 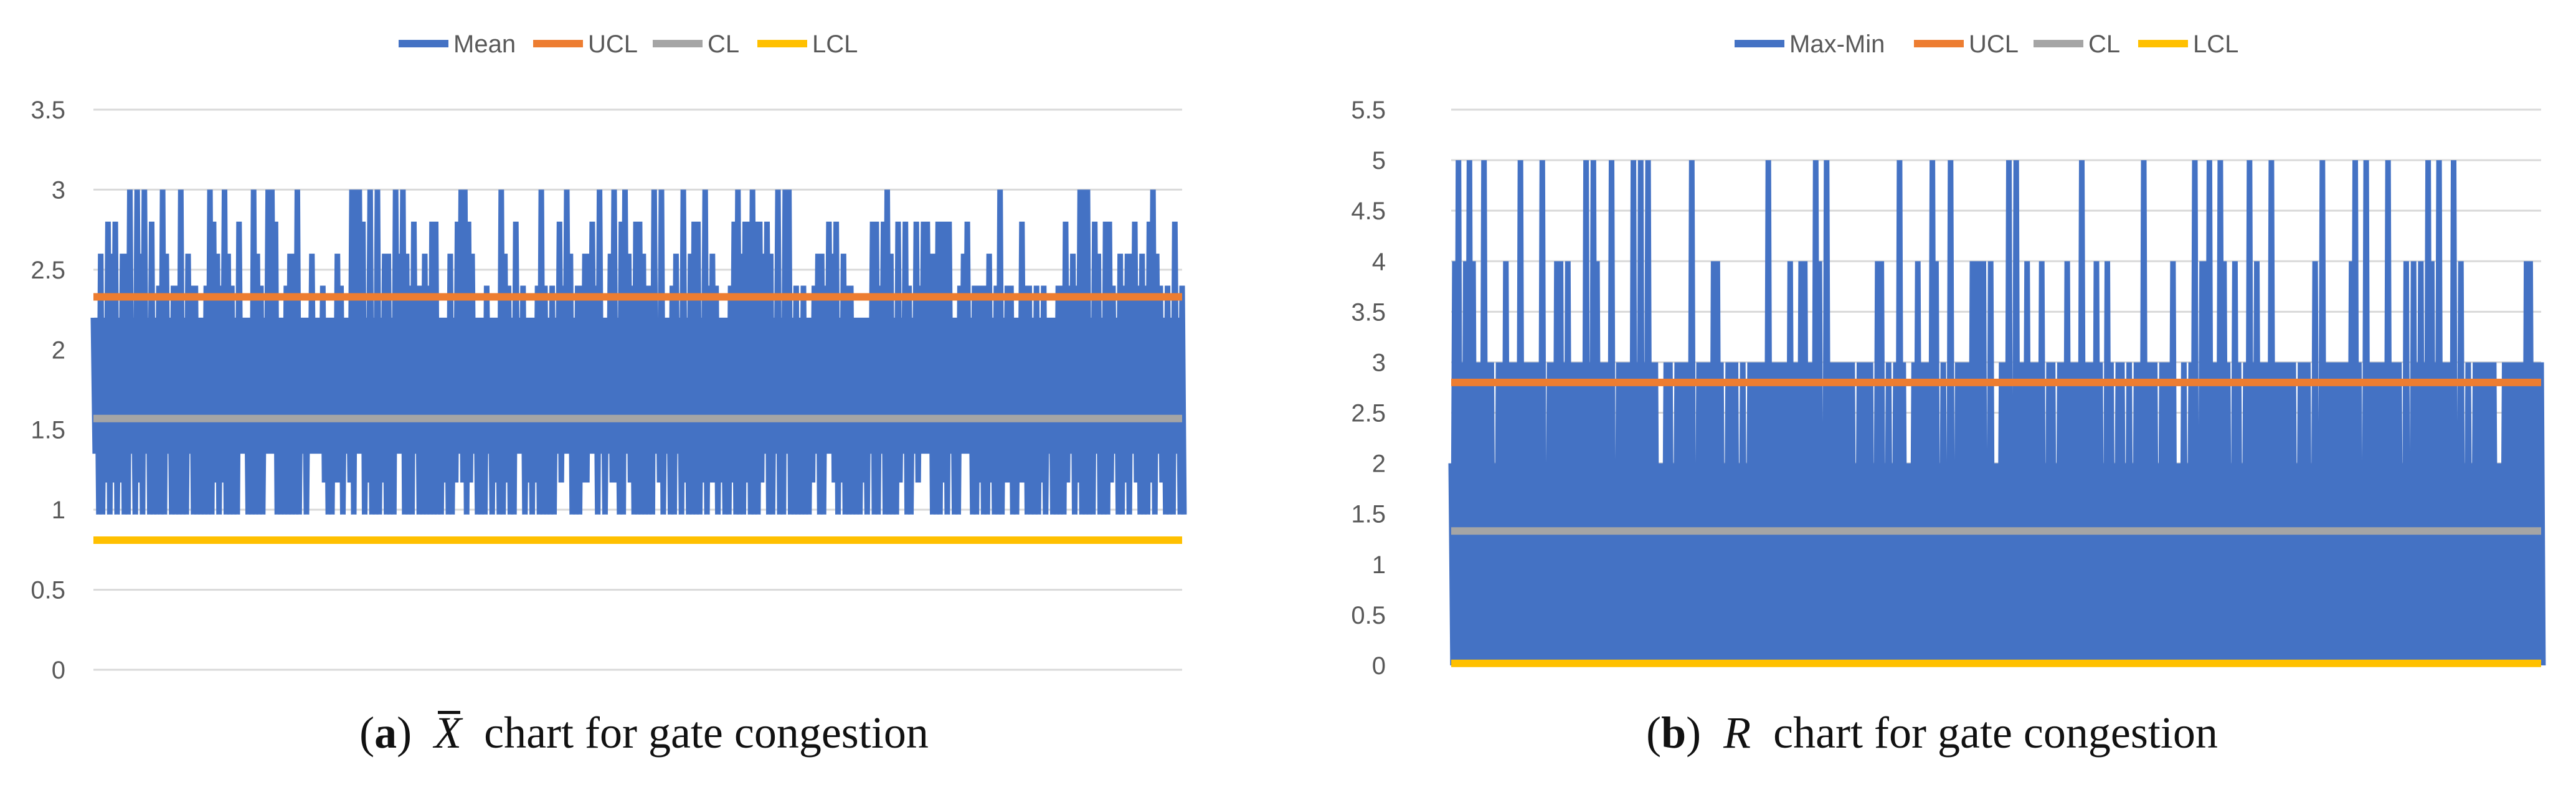 I want to click on caption-a-symbol: X, so click(x=448, y=733).